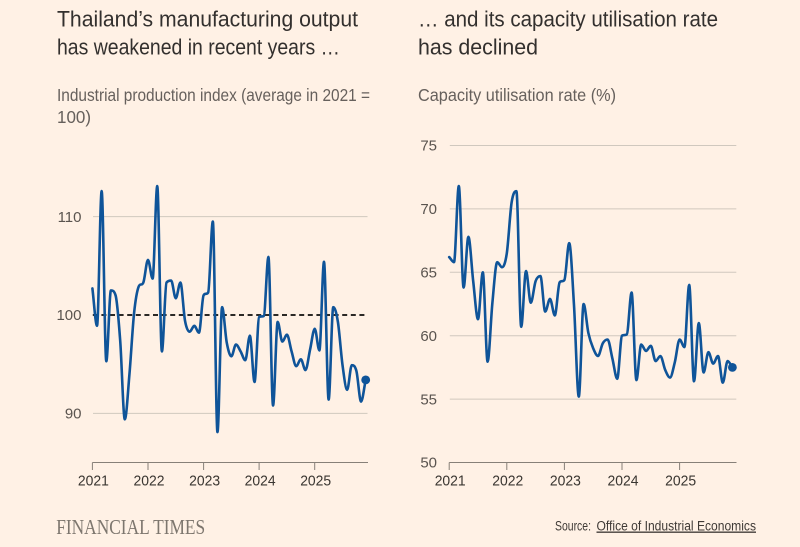  I want to click on svg-text: FINANCIAL TIMES, so click(130, 527).